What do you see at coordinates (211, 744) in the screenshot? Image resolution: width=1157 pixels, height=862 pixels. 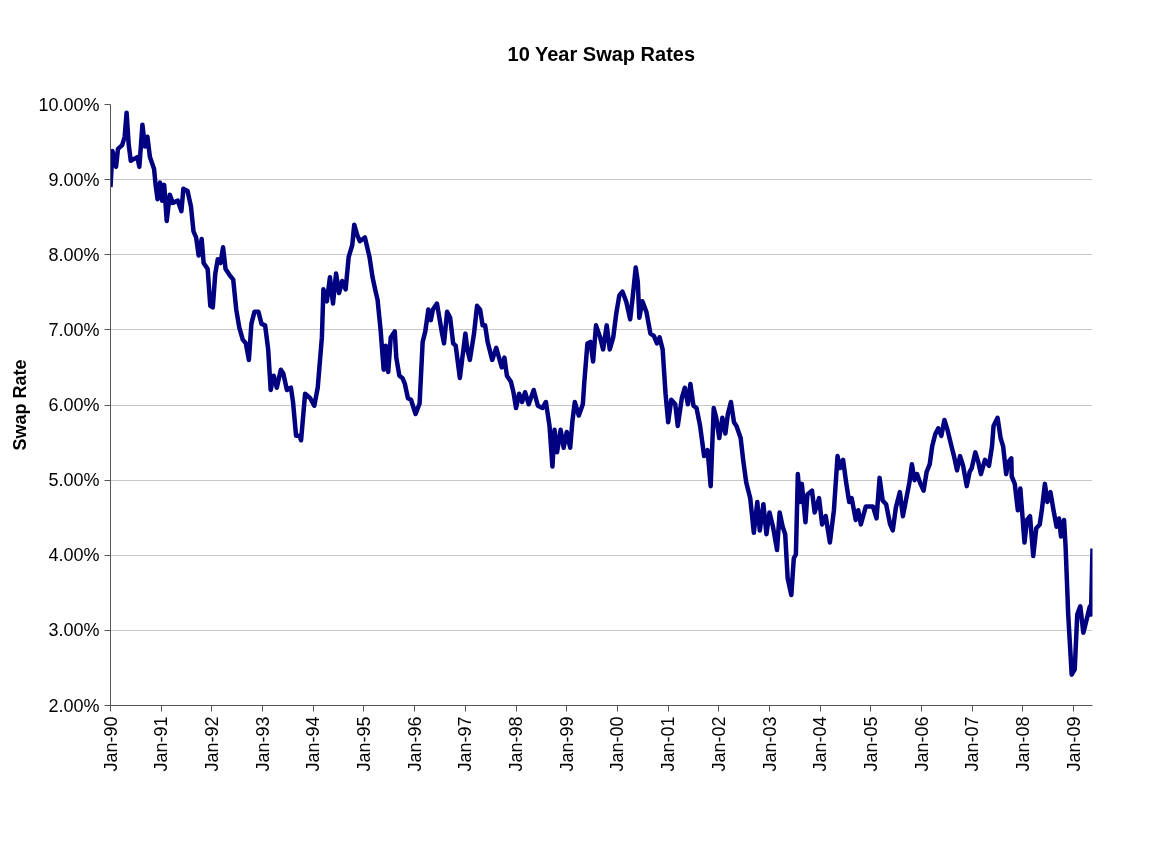 I see `x-tick-label: Jan-92` at bounding box center [211, 744].